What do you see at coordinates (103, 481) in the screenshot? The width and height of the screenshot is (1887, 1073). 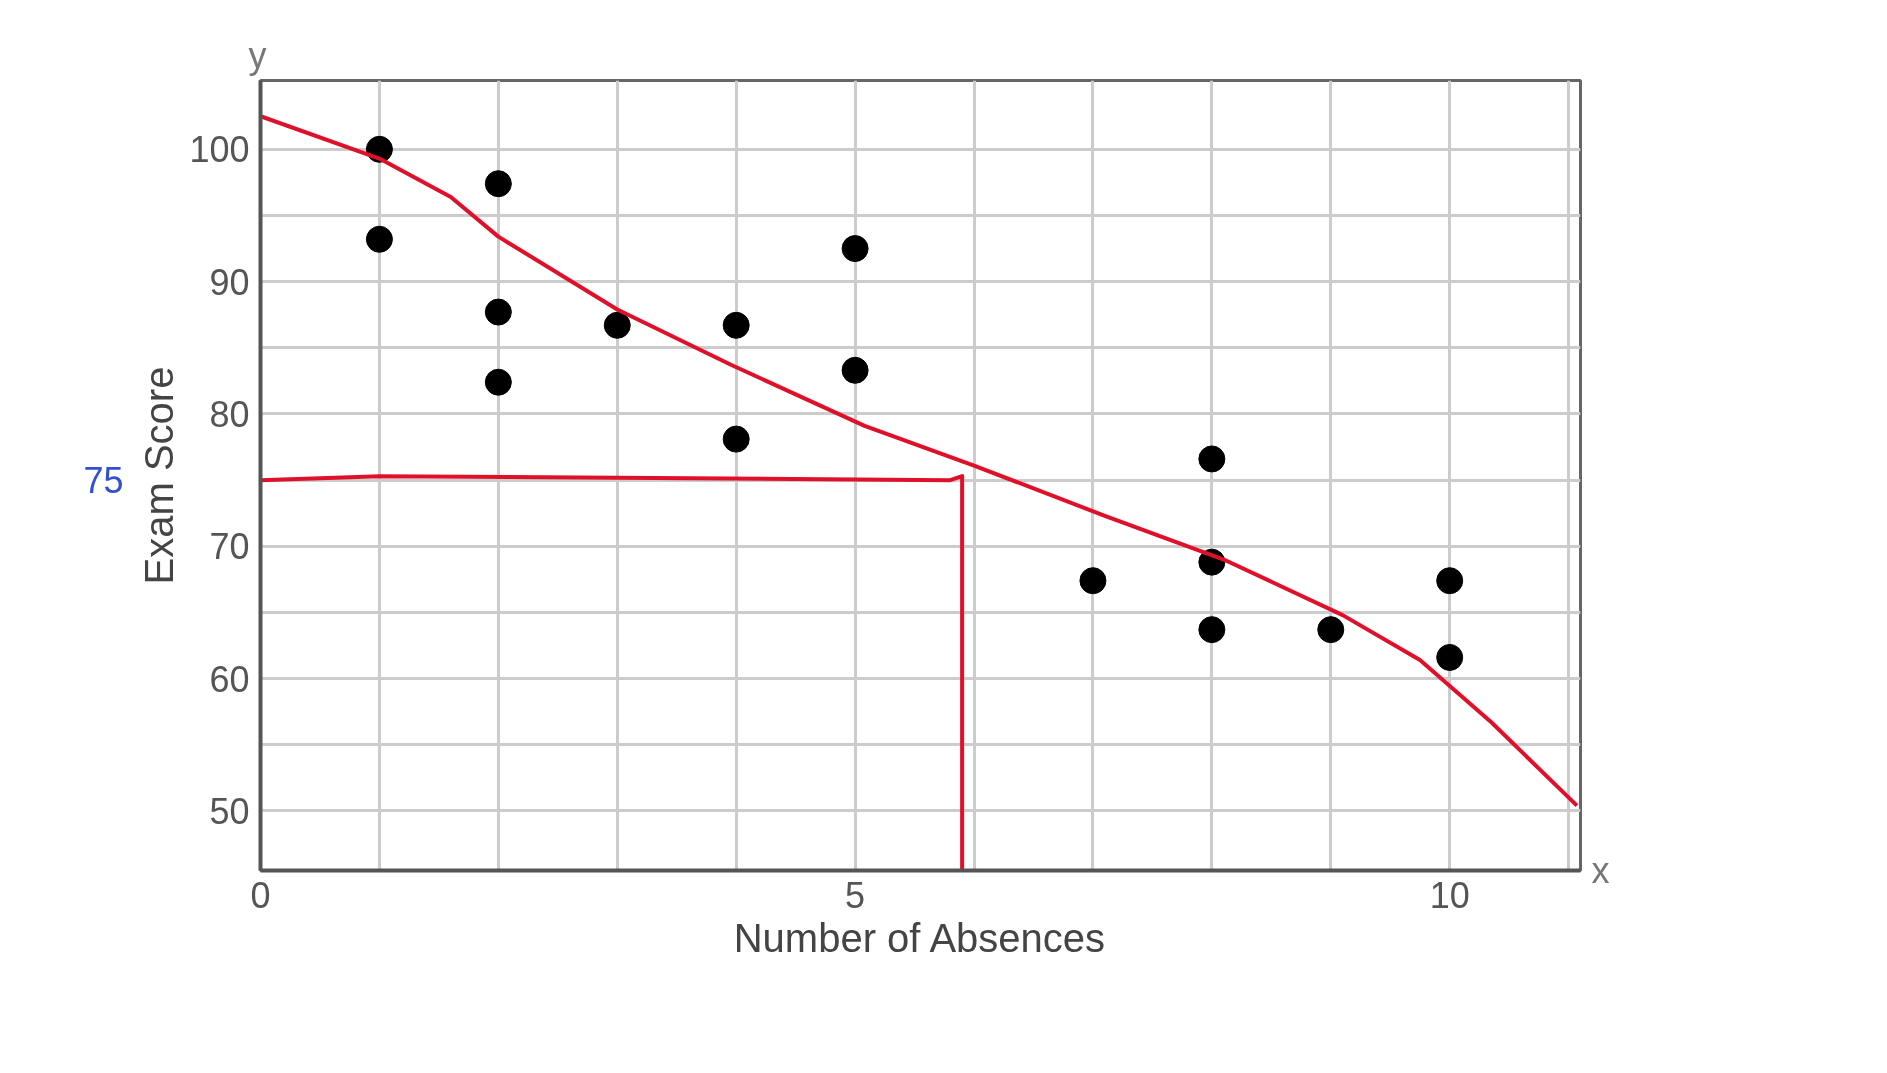 I see `text: 75` at bounding box center [103, 481].